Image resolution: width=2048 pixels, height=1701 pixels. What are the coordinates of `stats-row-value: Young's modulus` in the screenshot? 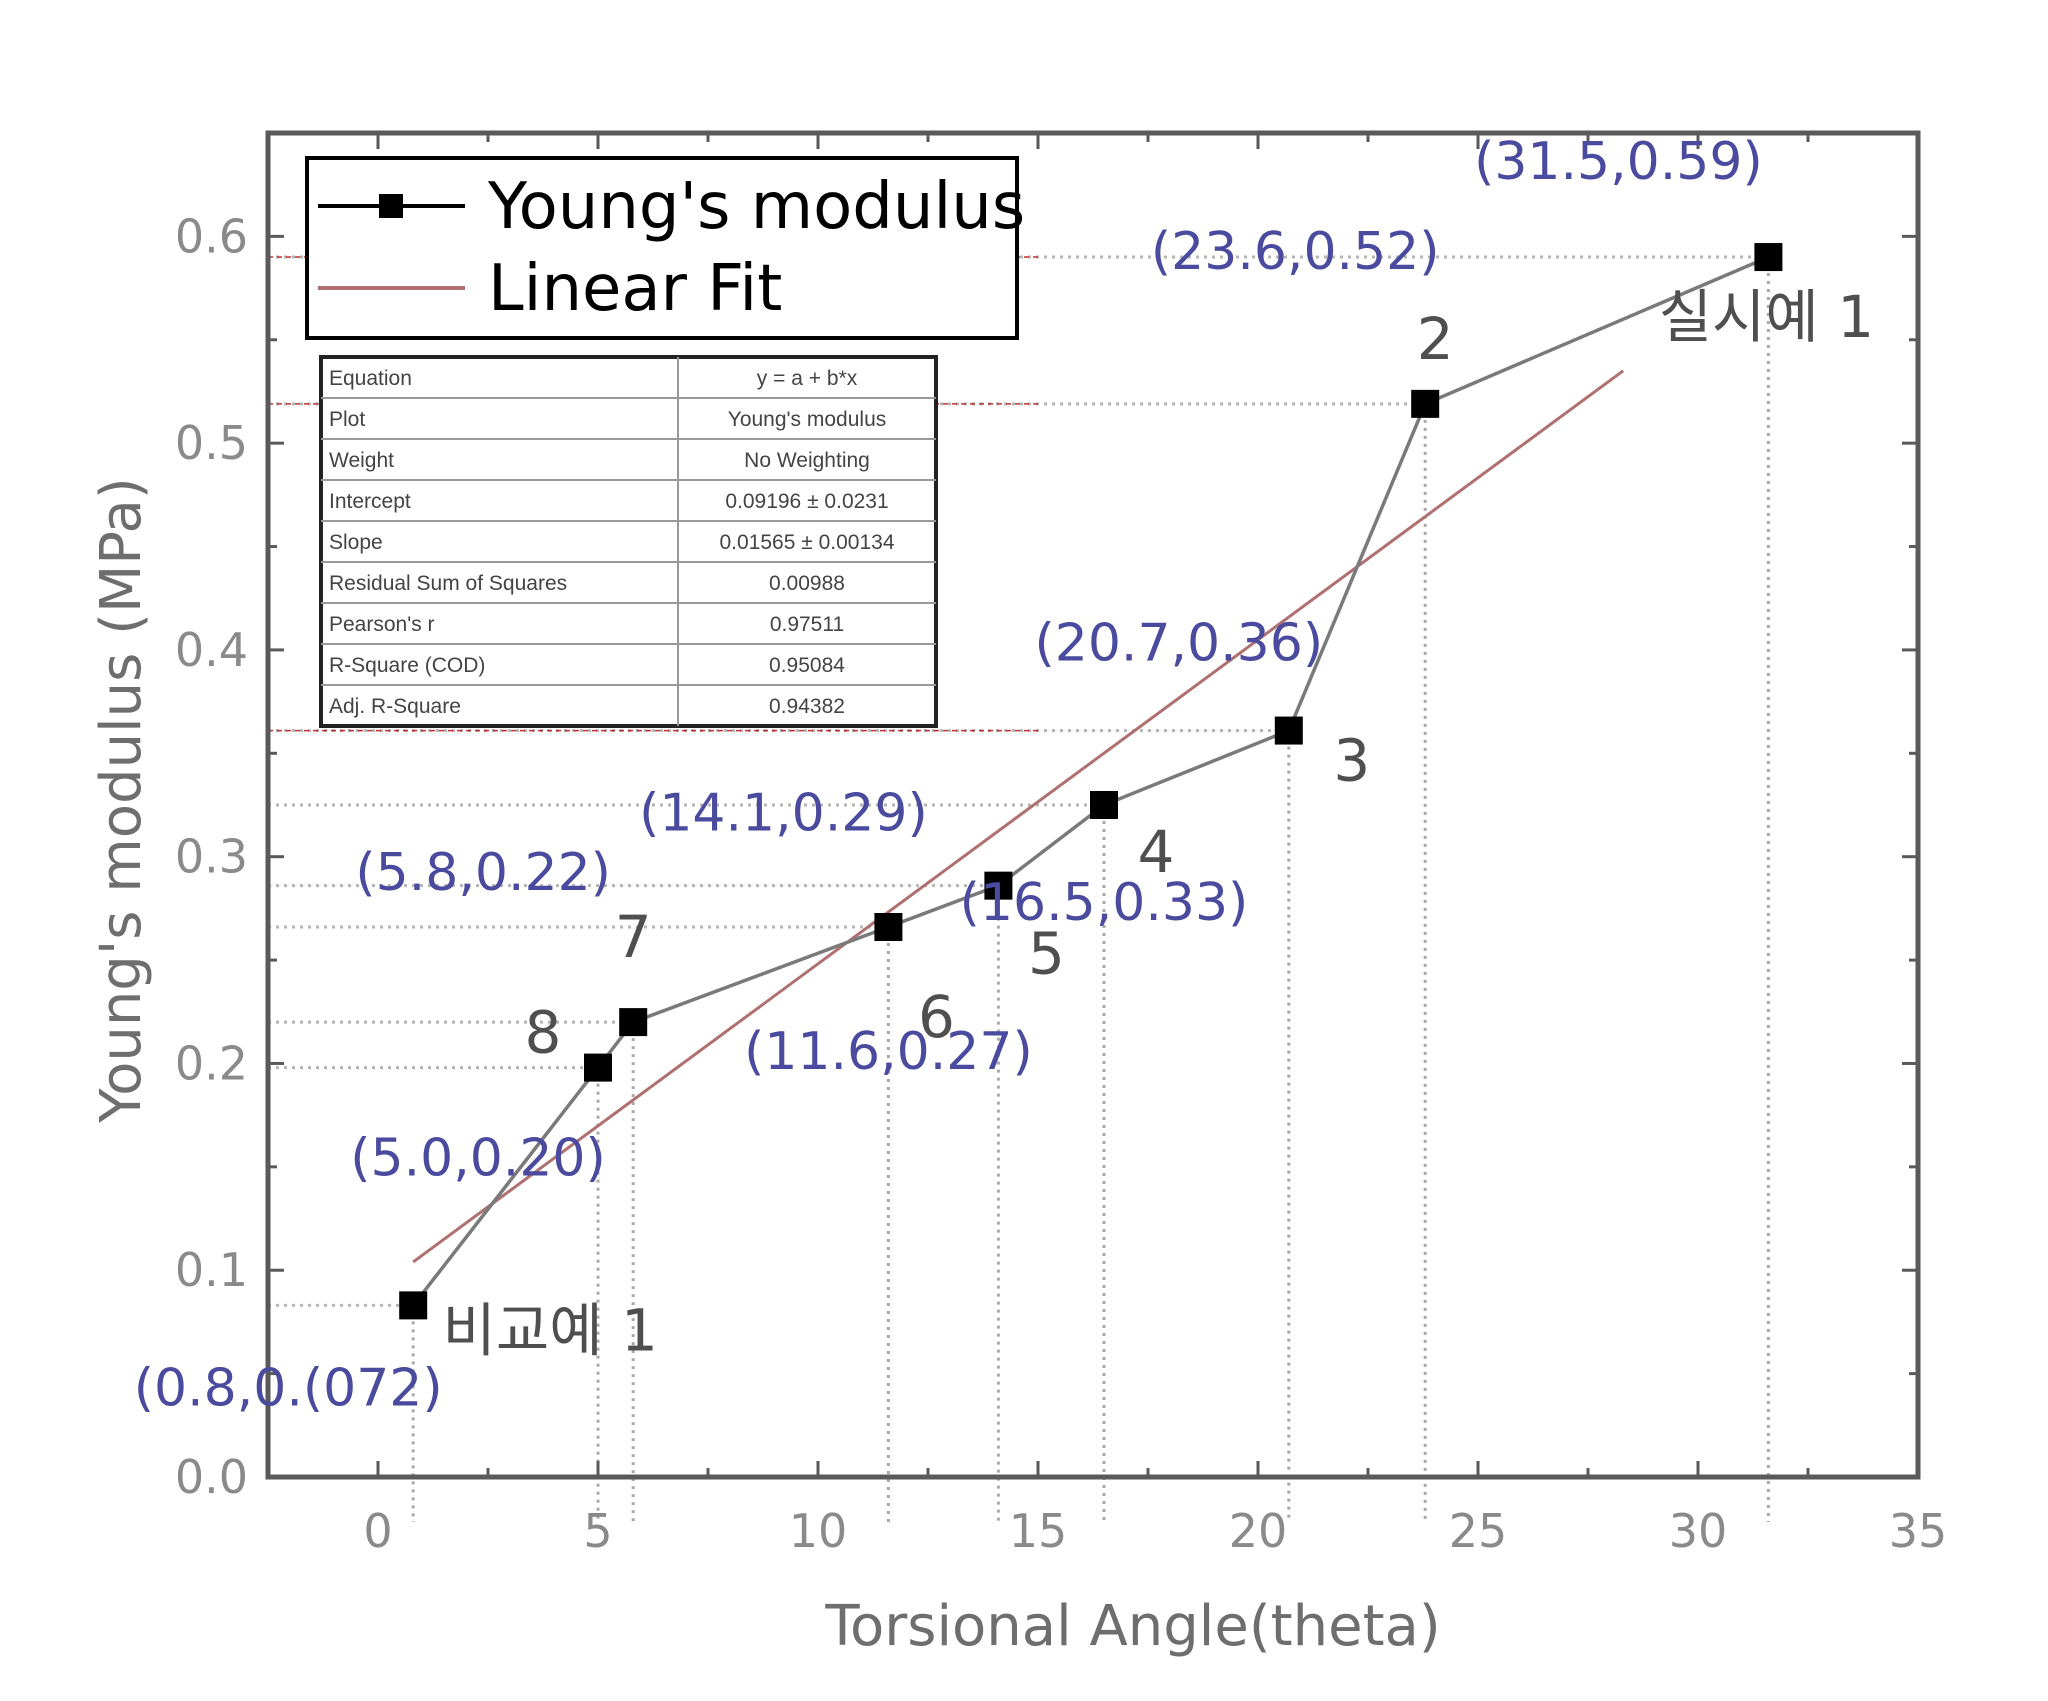 It's located at (807, 419).